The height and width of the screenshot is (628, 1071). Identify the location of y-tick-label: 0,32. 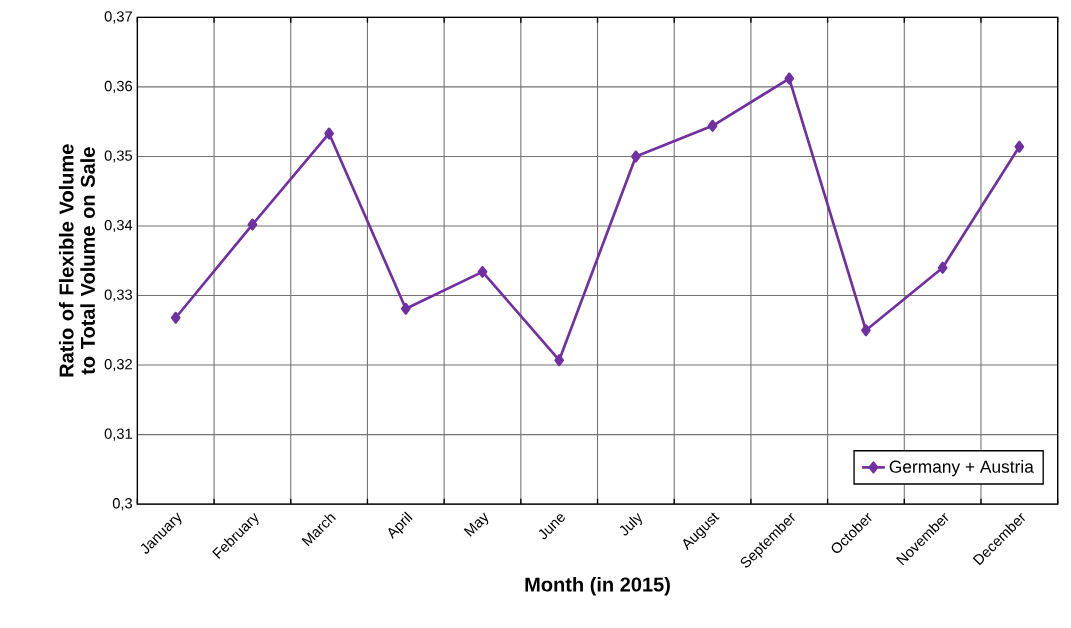
(118, 365).